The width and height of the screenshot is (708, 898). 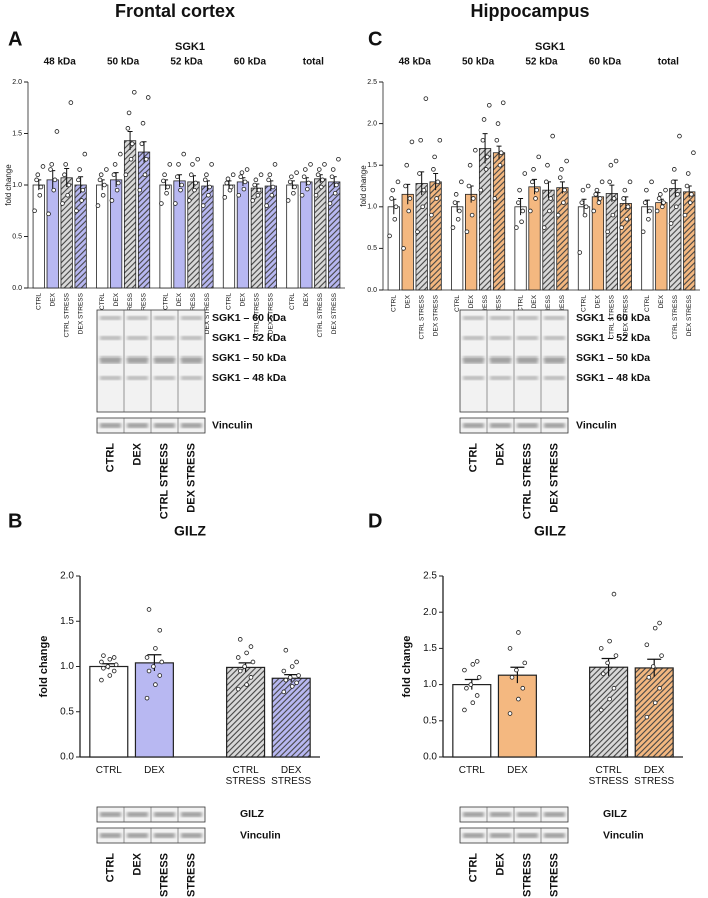 What do you see at coordinates (562, 187) in the screenshot?
I see `error-bar` at bounding box center [562, 187].